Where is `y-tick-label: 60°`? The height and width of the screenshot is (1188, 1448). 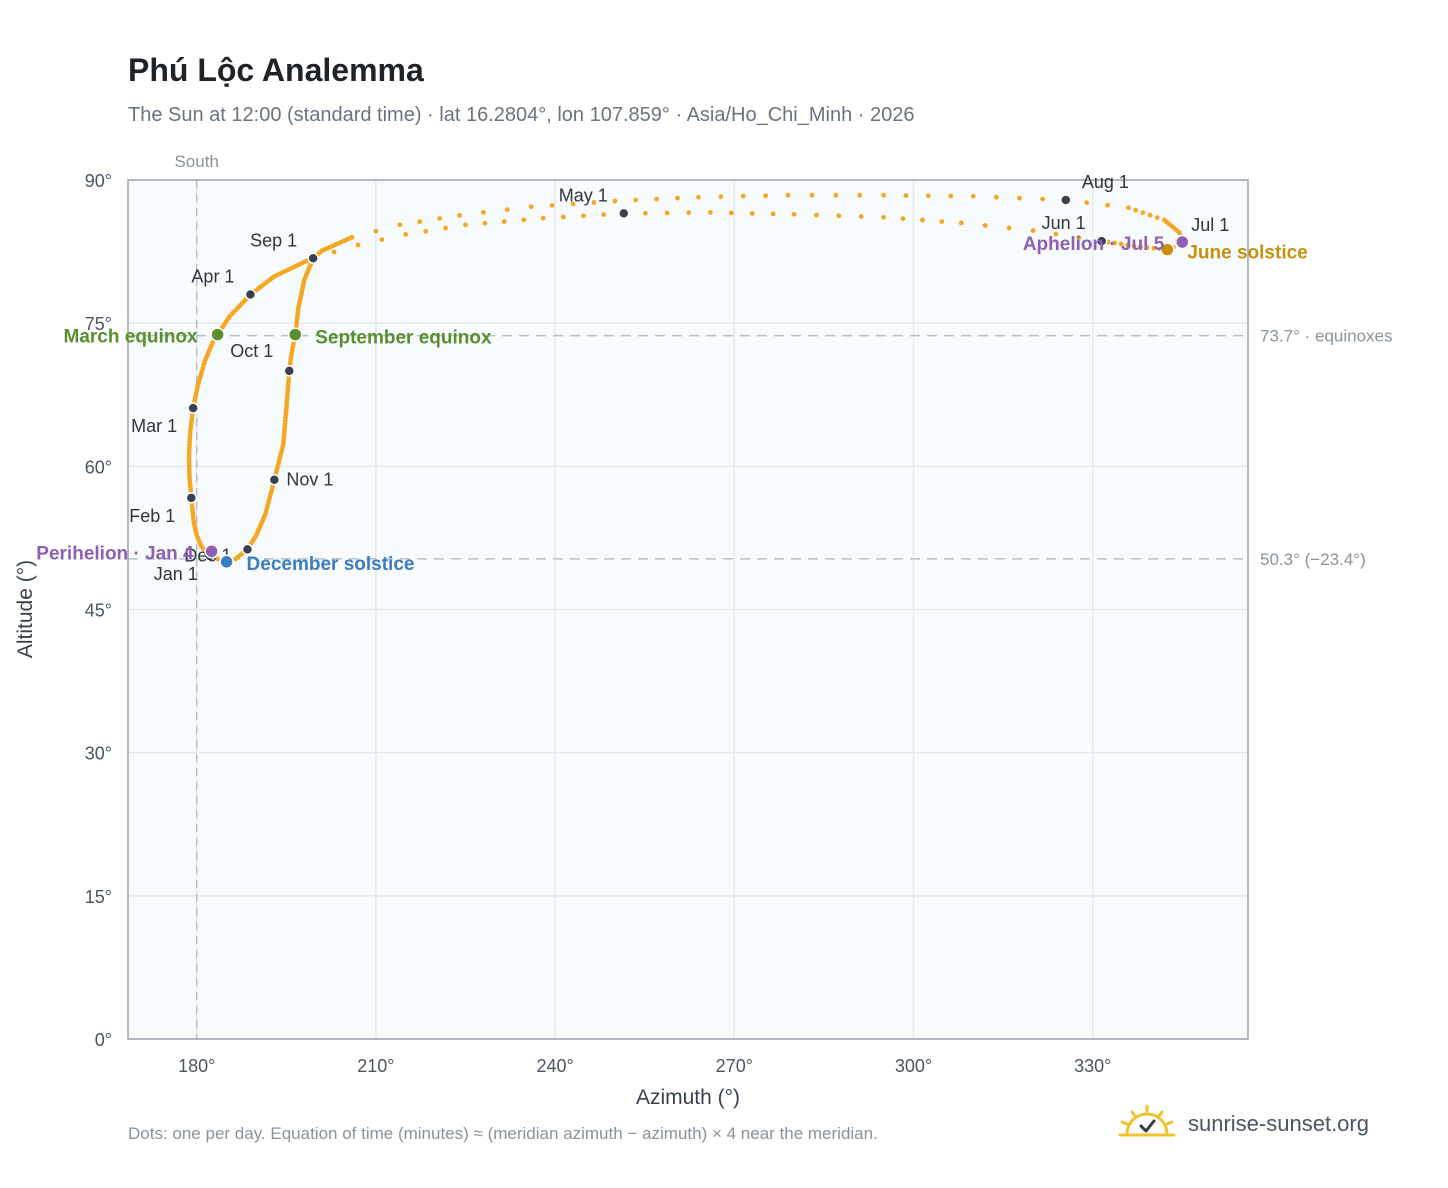
y-tick-label: 60° is located at coordinates (98, 467).